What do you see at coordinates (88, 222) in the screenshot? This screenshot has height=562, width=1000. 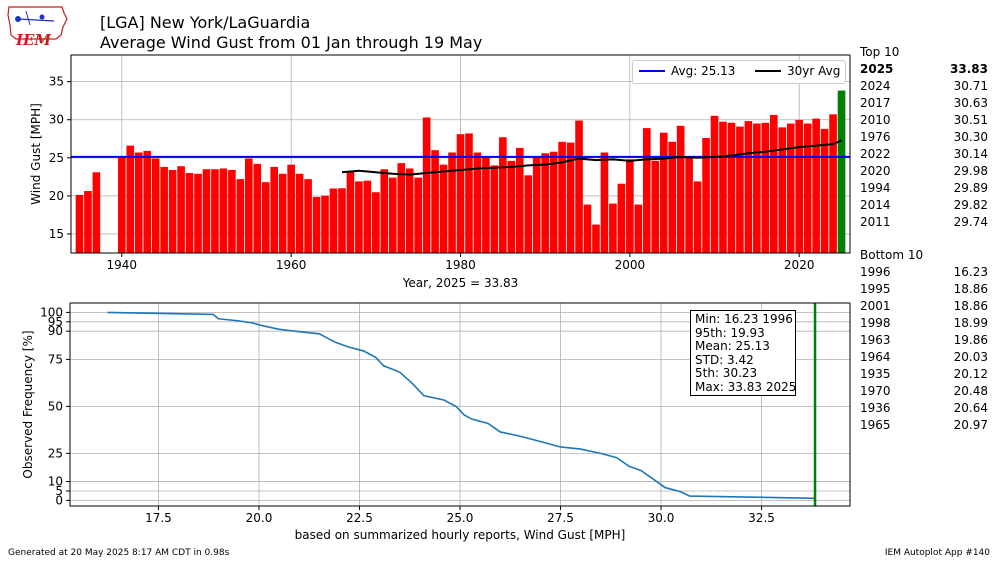 I see `bar-1936` at bounding box center [88, 222].